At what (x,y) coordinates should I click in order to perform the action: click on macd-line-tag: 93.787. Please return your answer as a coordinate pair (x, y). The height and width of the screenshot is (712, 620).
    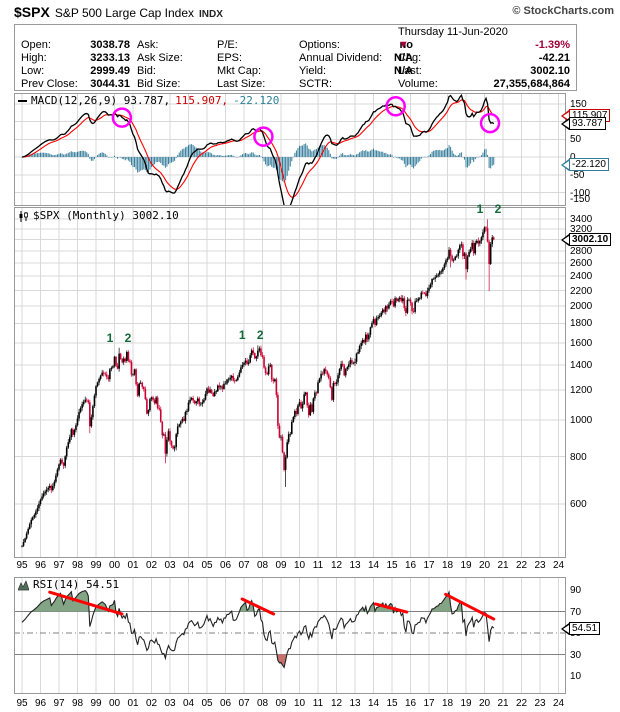
    Looking at the image, I should click on (583, 124).